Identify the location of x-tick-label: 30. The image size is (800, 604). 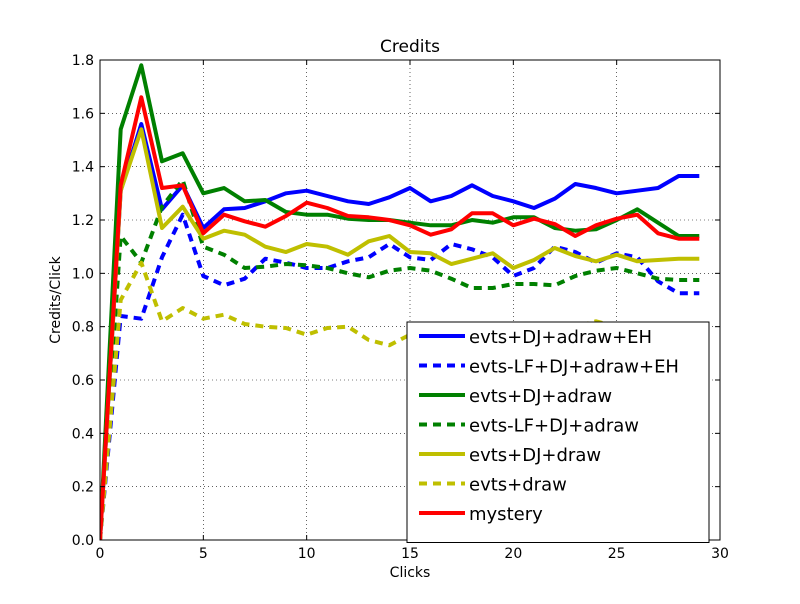
(720, 554).